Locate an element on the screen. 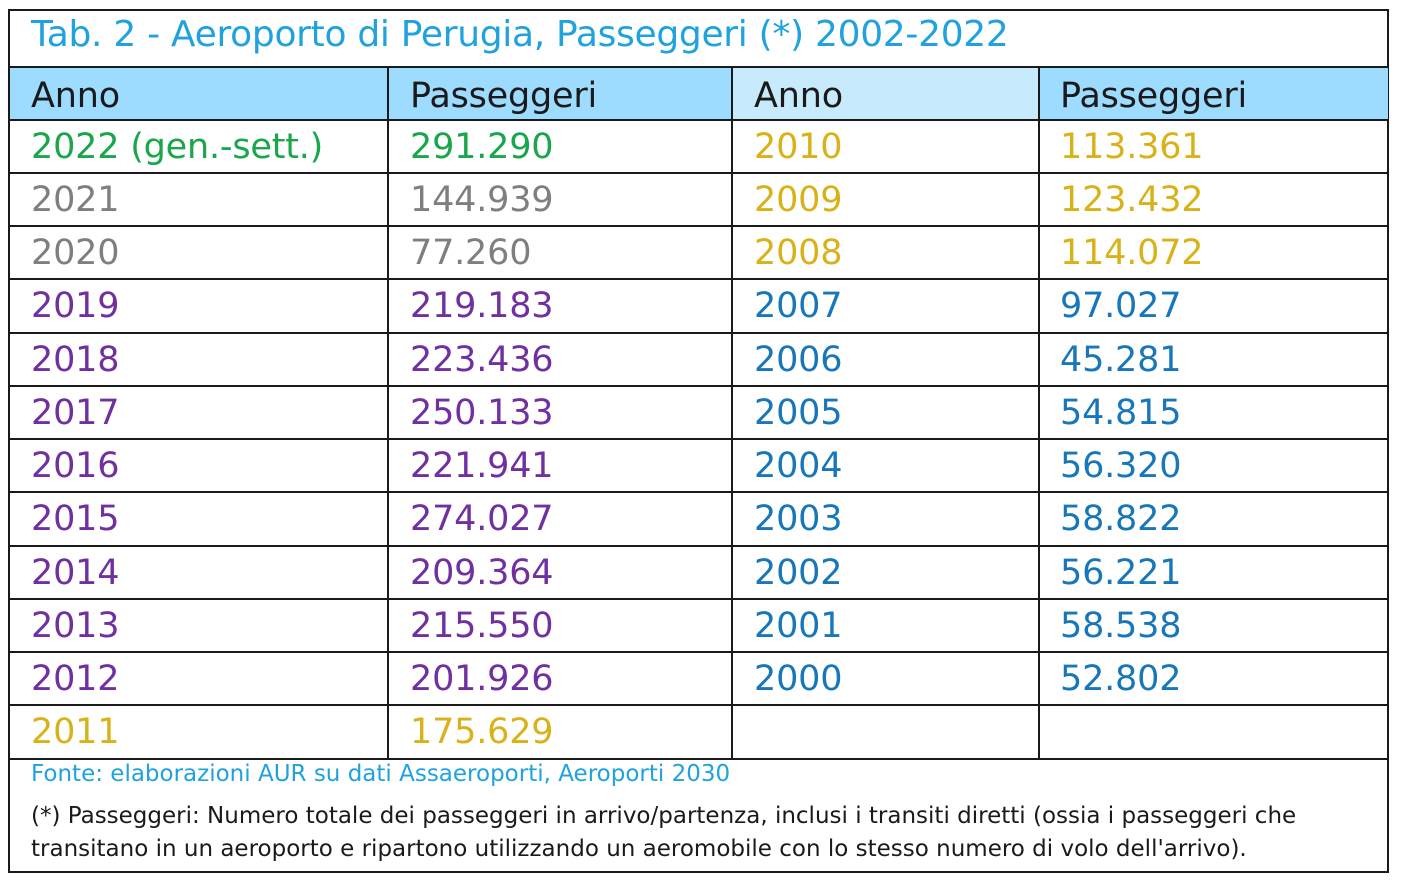  passengers-cell: 97.027 is located at coordinates (1121, 306).